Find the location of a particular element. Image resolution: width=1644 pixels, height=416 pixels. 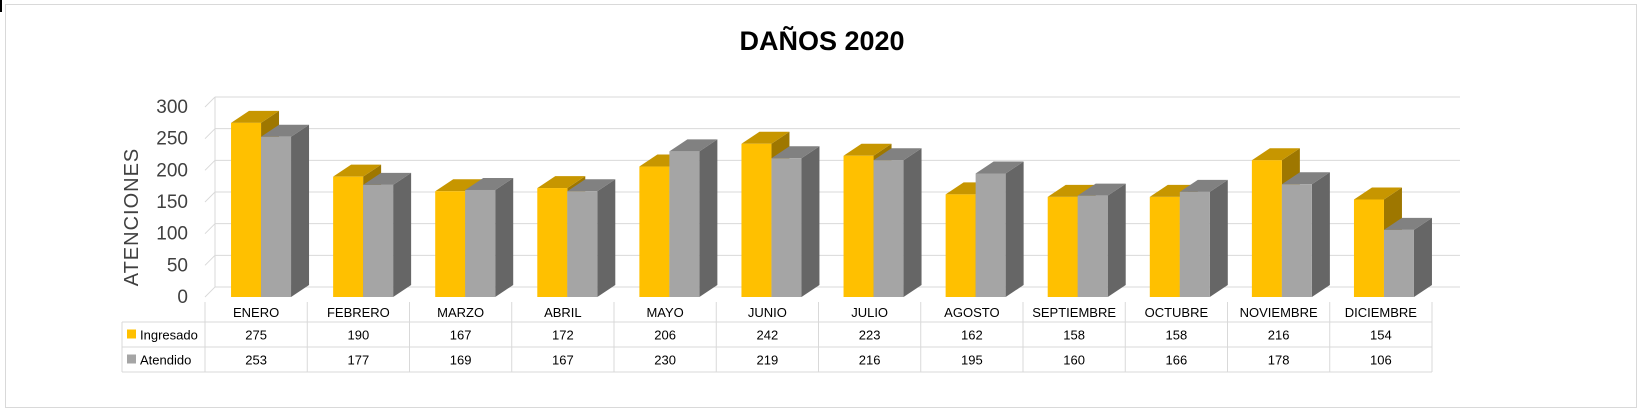

bar-atendido-marzo is located at coordinates (480, 243).